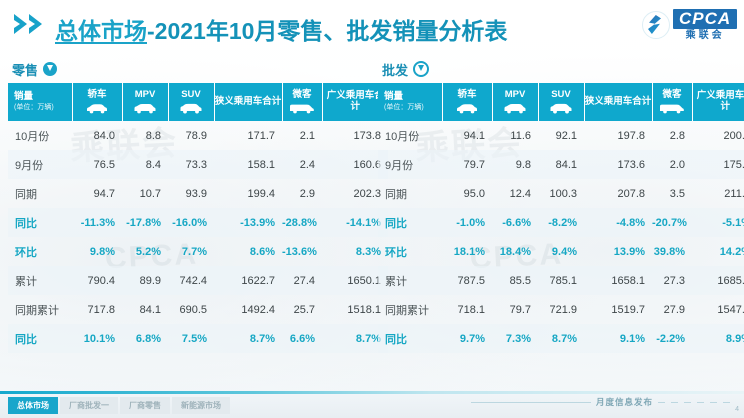  Describe the element at coordinates (307, 193) in the screenshot. I see `cell-minivan: 2.9` at that location.